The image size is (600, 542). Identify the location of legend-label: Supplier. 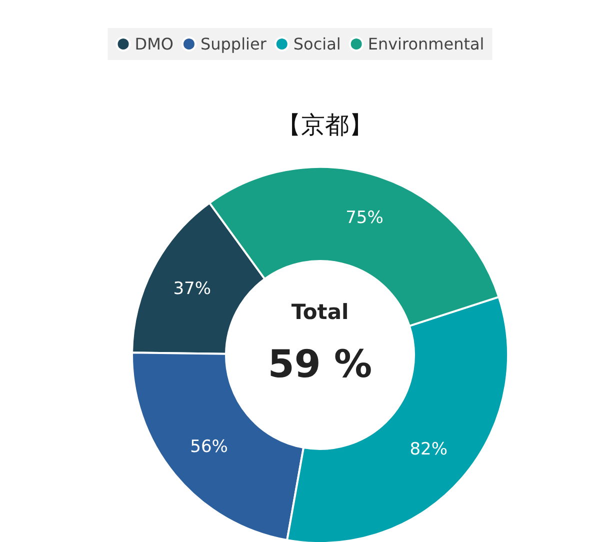
(233, 44).